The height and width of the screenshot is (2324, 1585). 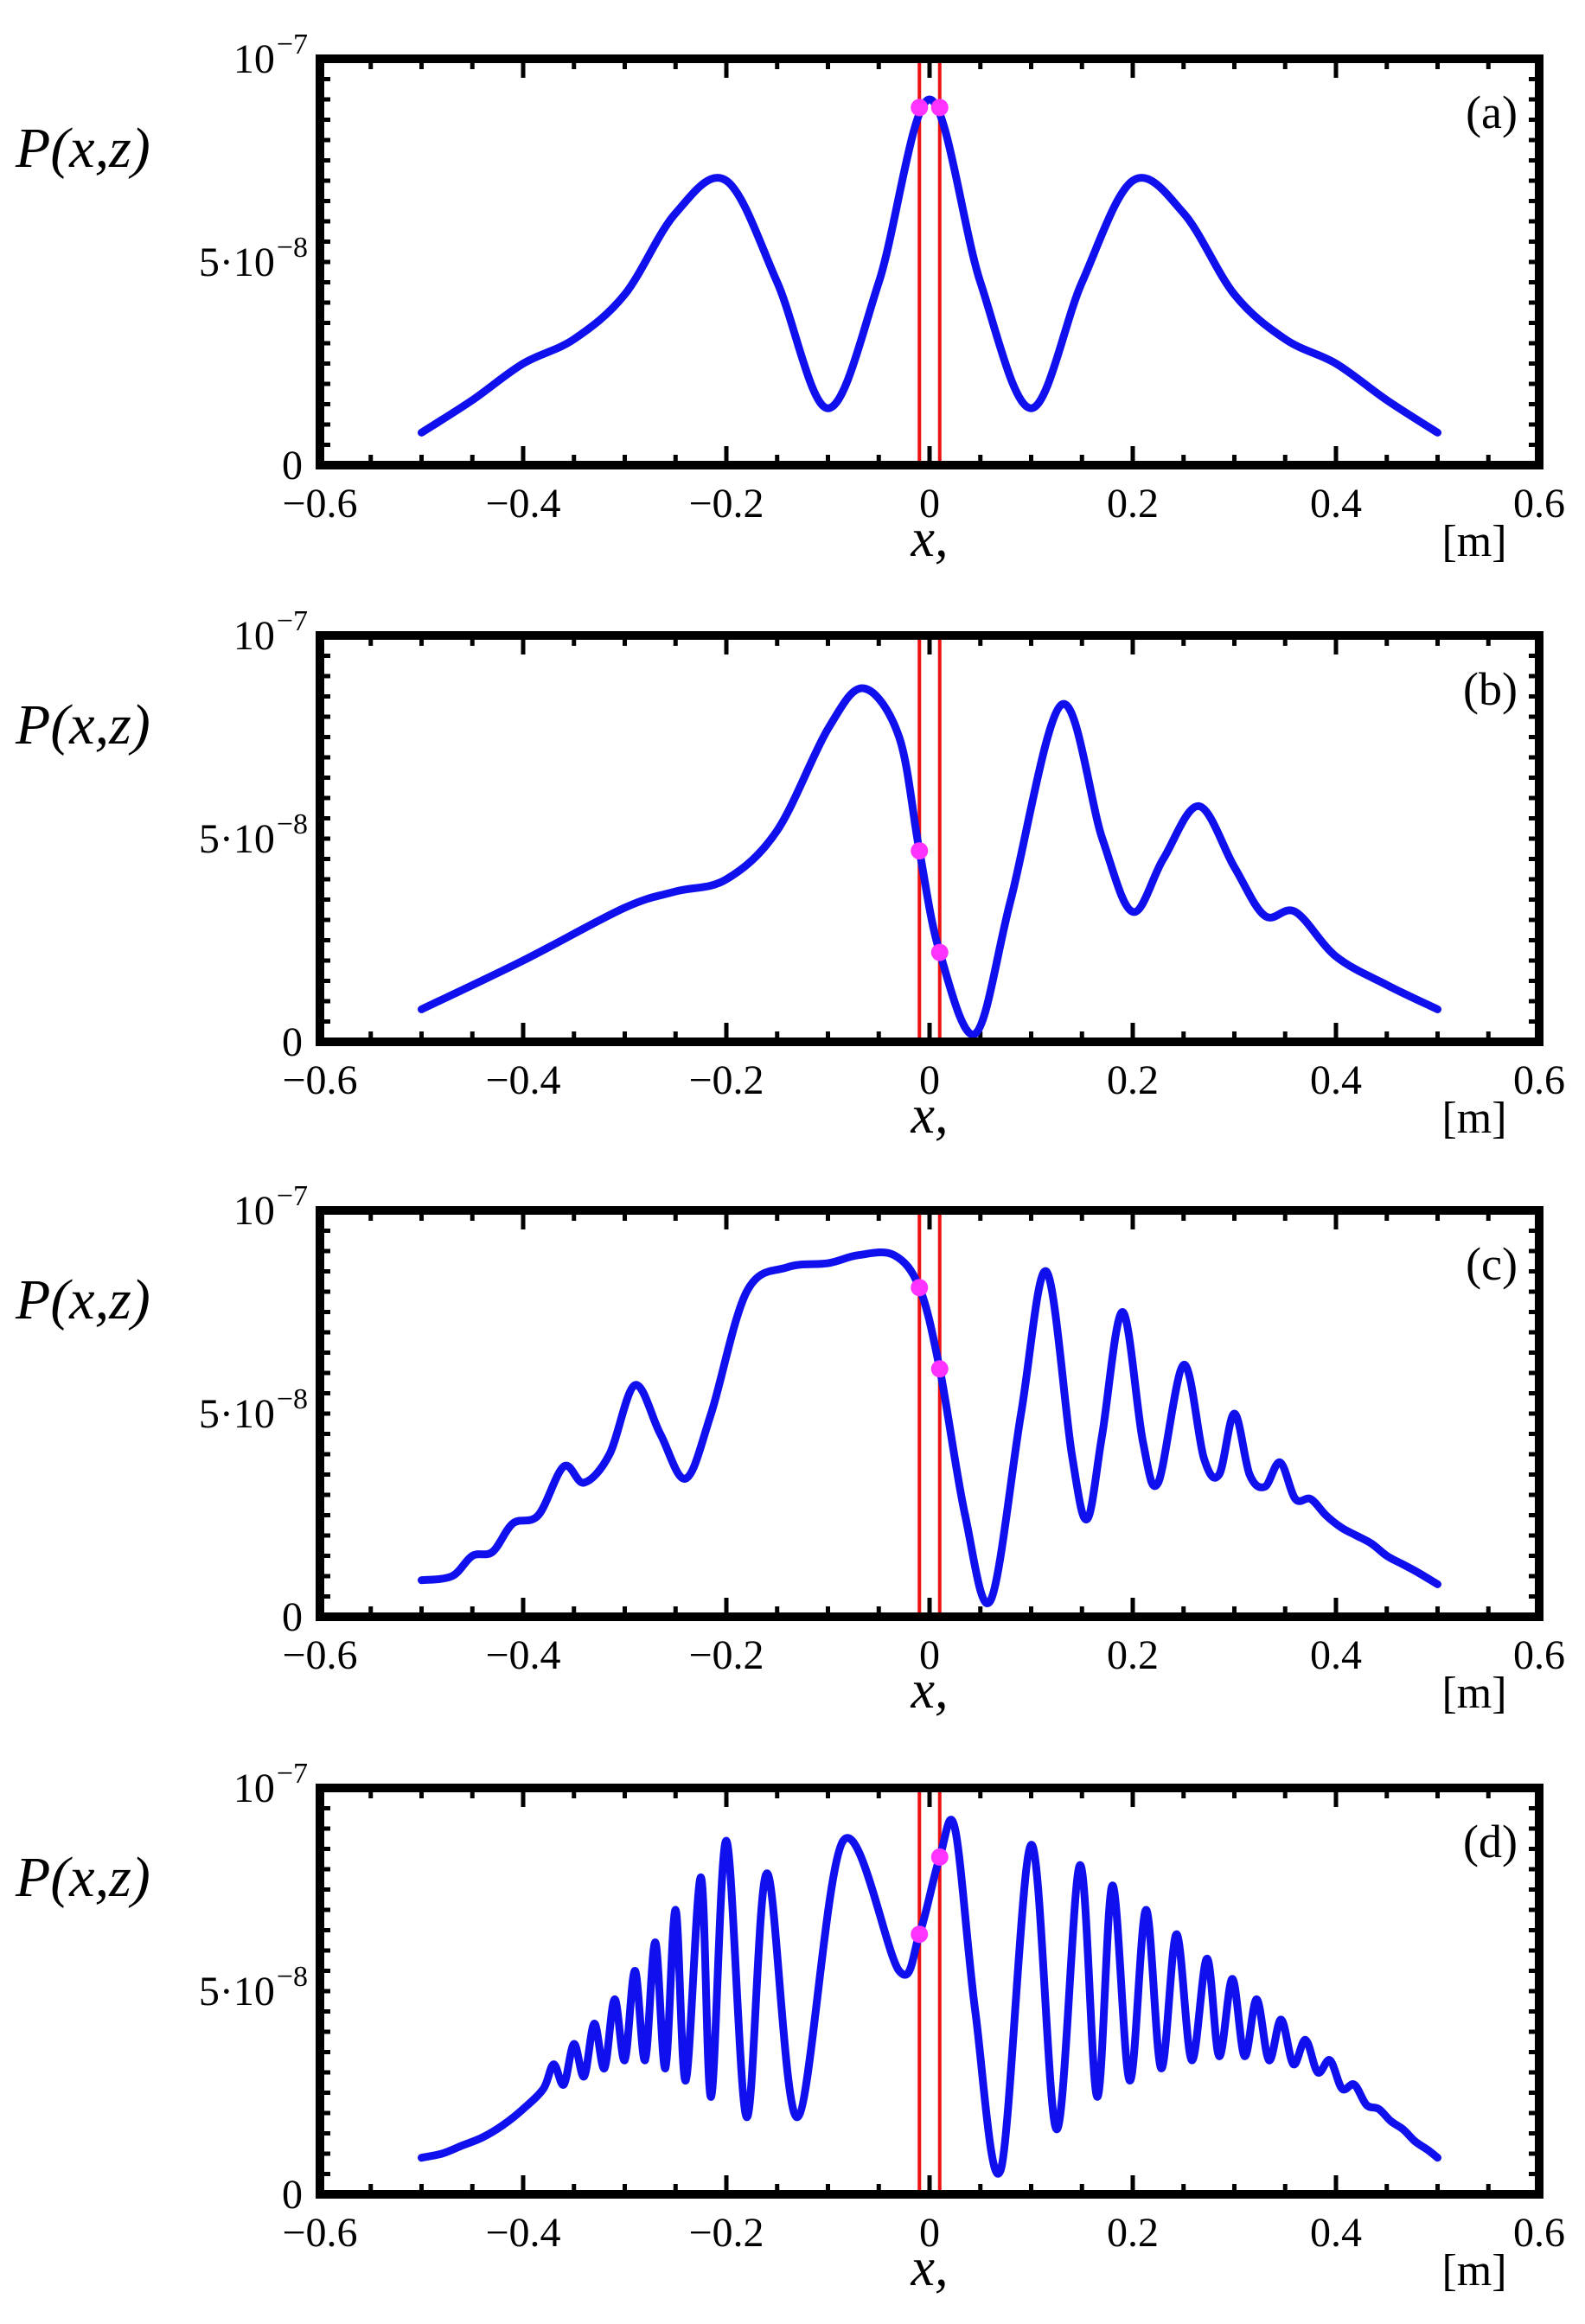 What do you see at coordinates (1490, 689) in the screenshot?
I see `panel-label: (b)` at bounding box center [1490, 689].